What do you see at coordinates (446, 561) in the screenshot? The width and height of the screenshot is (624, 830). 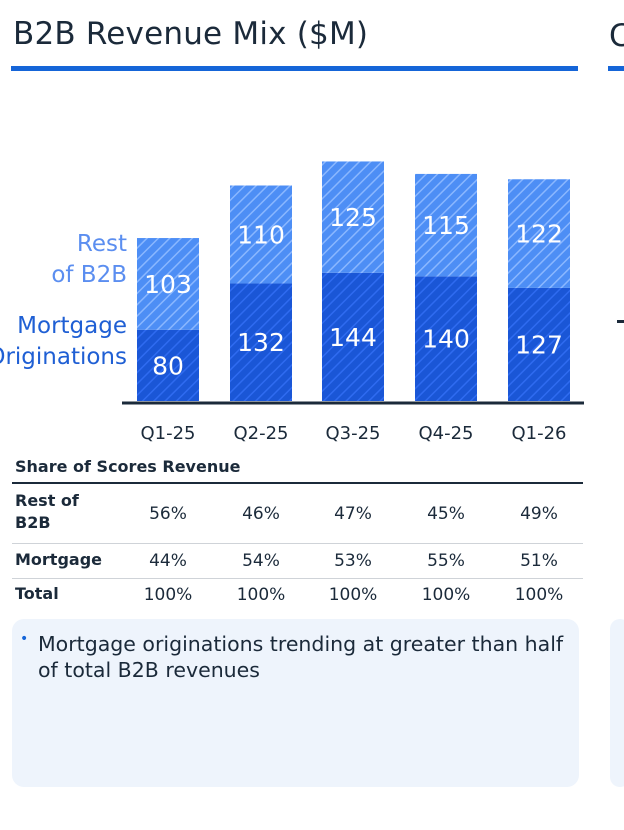 I see `share-cell: 55%` at bounding box center [446, 561].